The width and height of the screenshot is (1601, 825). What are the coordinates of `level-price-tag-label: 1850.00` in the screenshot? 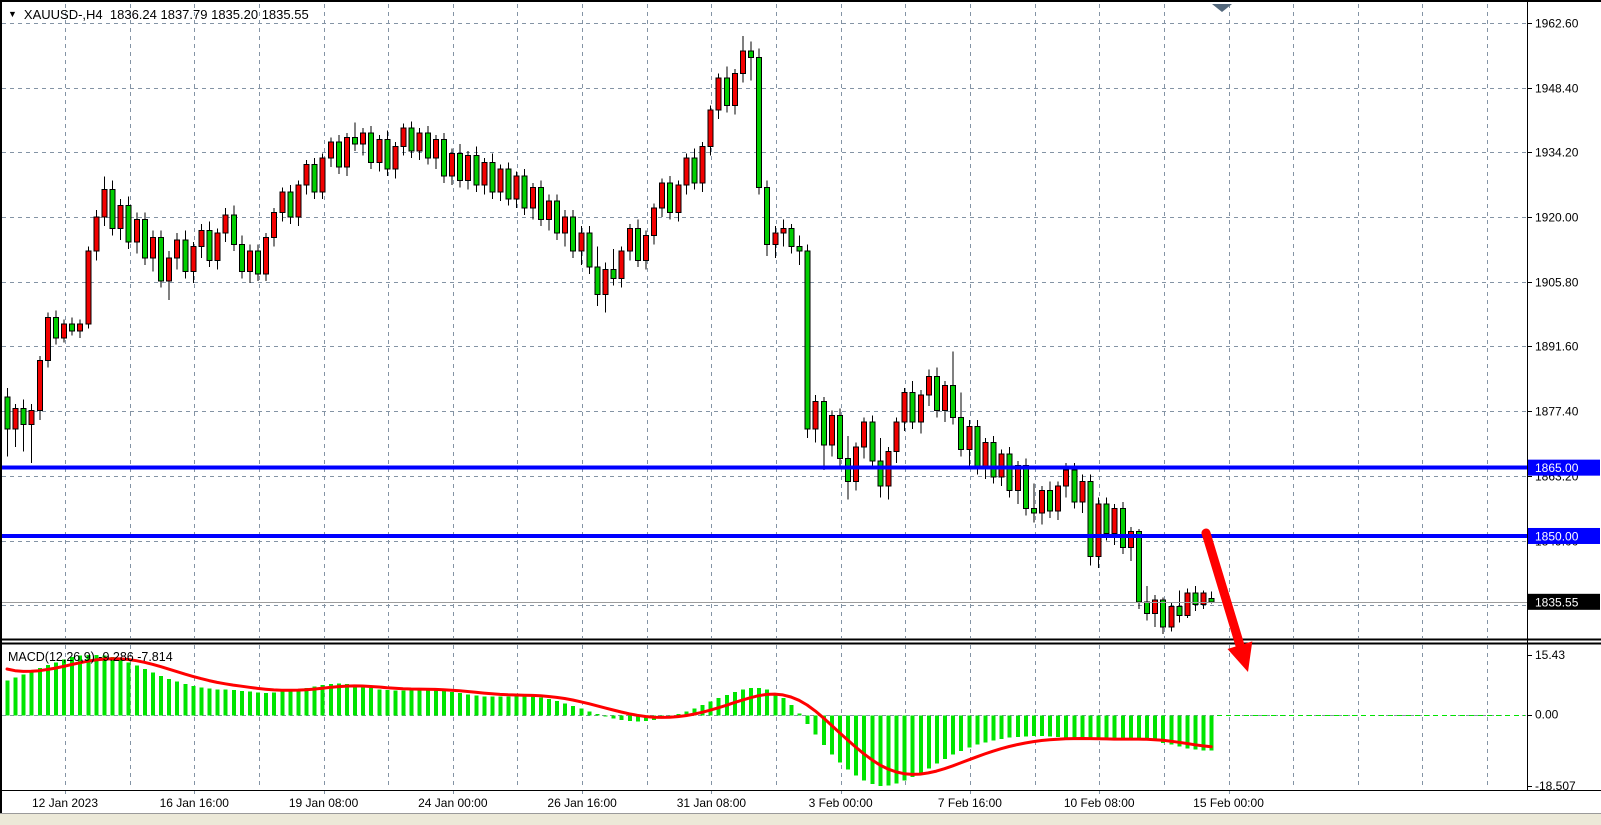 It's located at (1557, 536).